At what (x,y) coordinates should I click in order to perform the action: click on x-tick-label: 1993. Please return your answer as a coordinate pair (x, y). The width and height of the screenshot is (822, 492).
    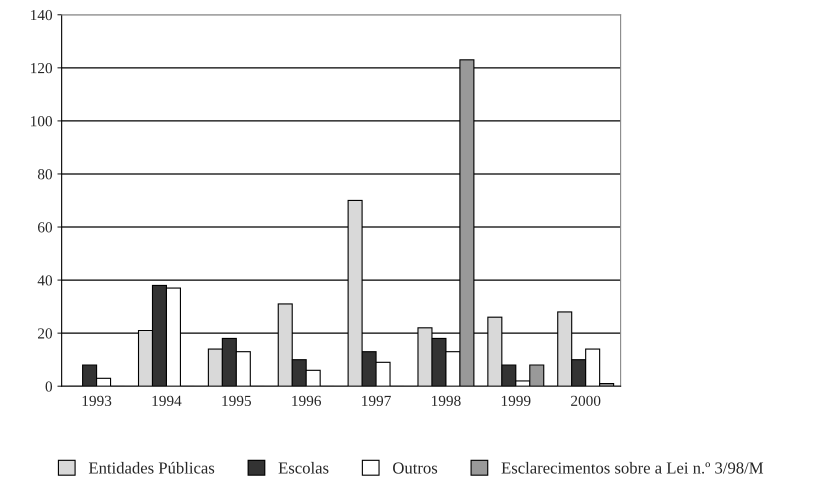
    Looking at the image, I should click on (97, 401).